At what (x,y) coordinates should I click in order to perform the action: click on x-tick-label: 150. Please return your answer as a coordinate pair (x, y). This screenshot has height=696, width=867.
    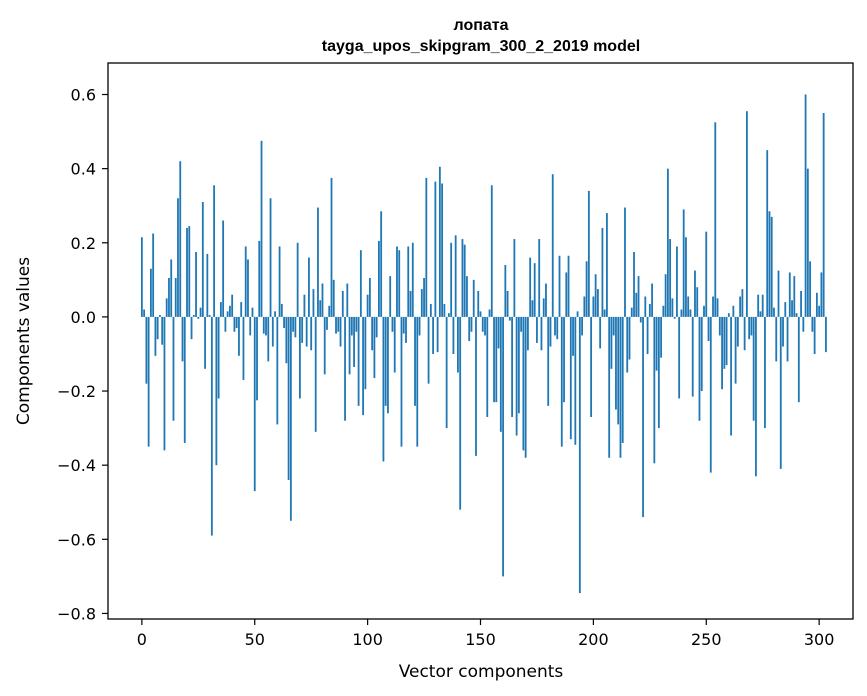
    Looking at the image, I should click on (480, 639).